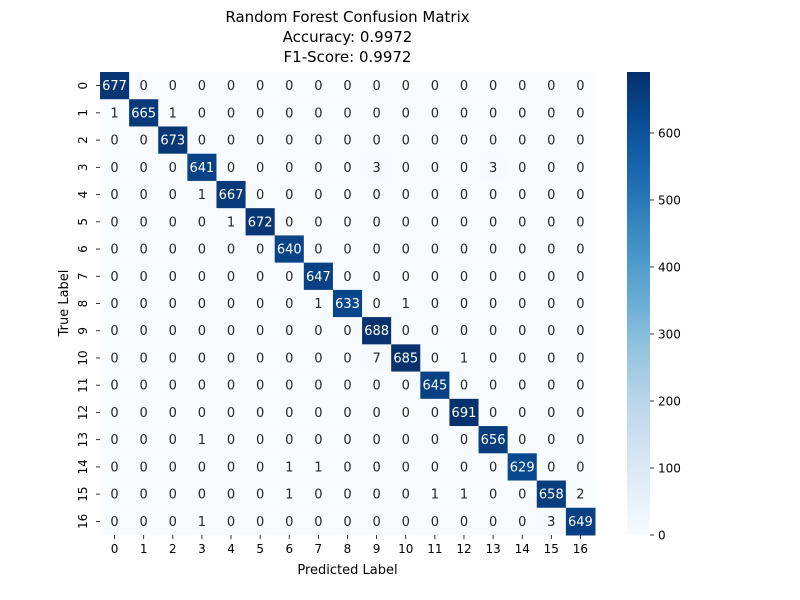  I want to click on cell-value-label: 685, so click(405, 358).